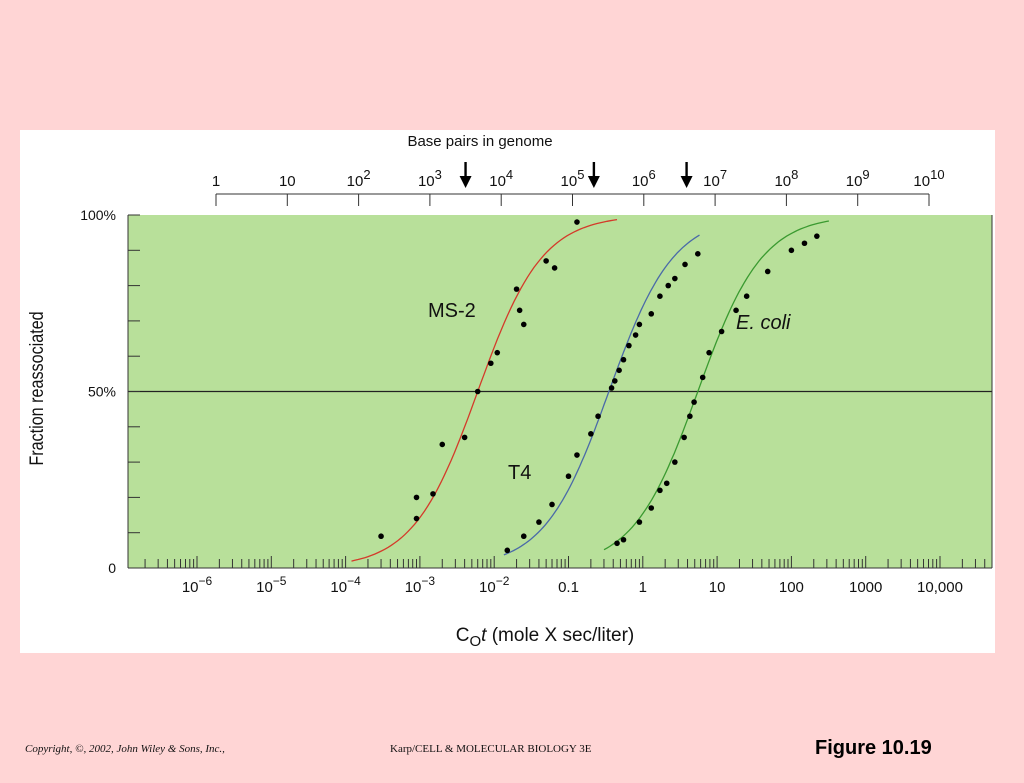 The width and height of the screenshot is (1024, 783). I want to click on top-tick-label: 10², so click(359, 178).